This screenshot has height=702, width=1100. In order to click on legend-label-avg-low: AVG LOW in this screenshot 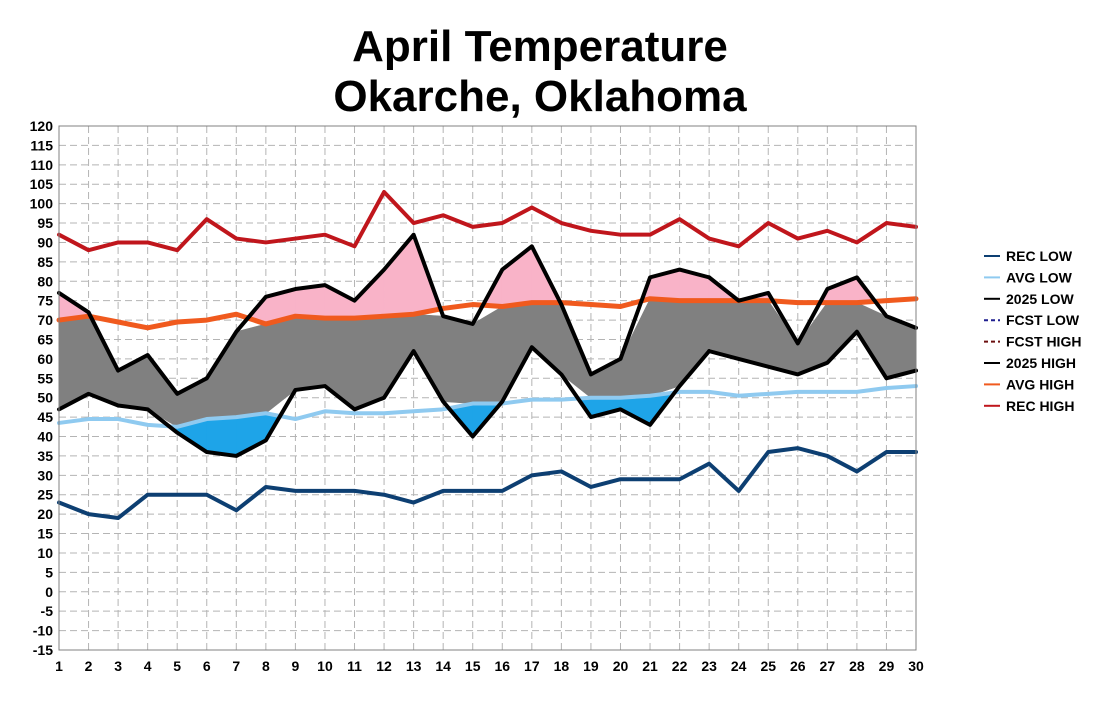, I will do `click(1039, 277)`.